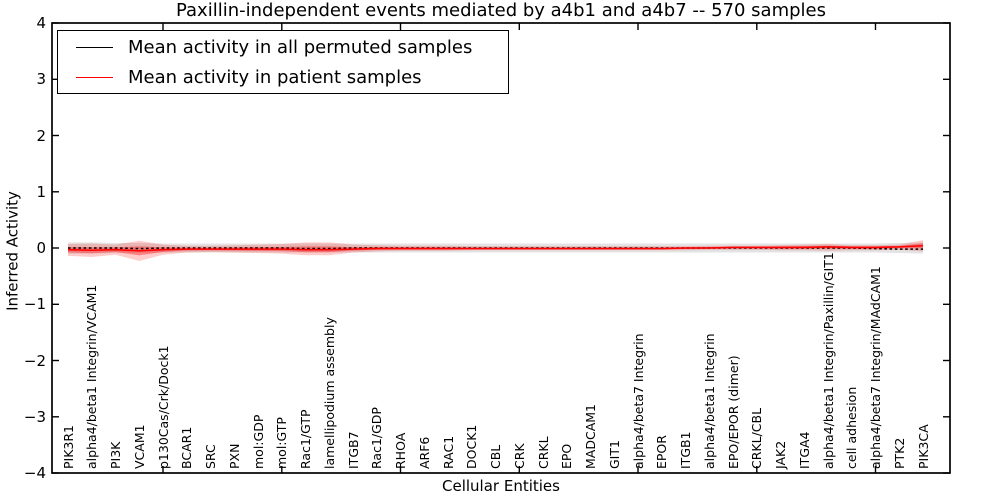  What do you see at coordinates (501, 486) in the screenshot?
I see `x-axis-label: Cellular Entities` at bounding box center [501, 486].